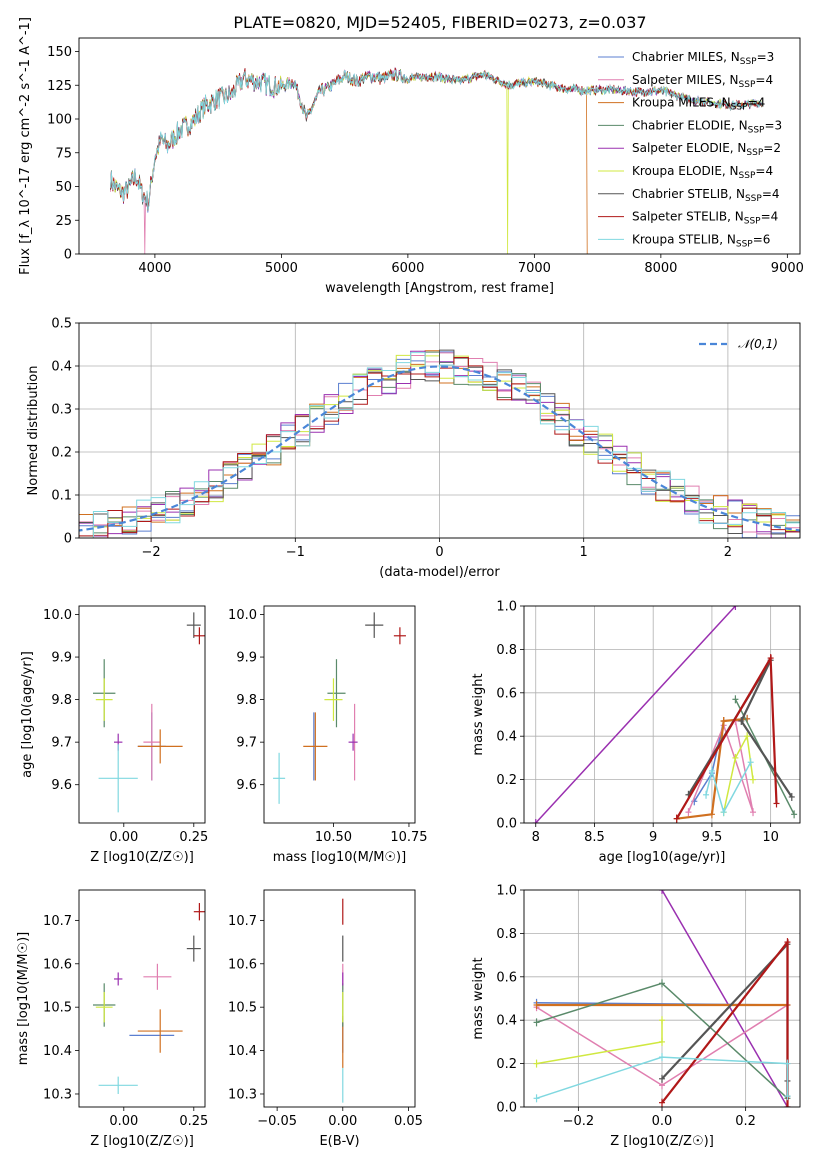  I want to click on y-tick-label: 0.8, so click(506, 650).